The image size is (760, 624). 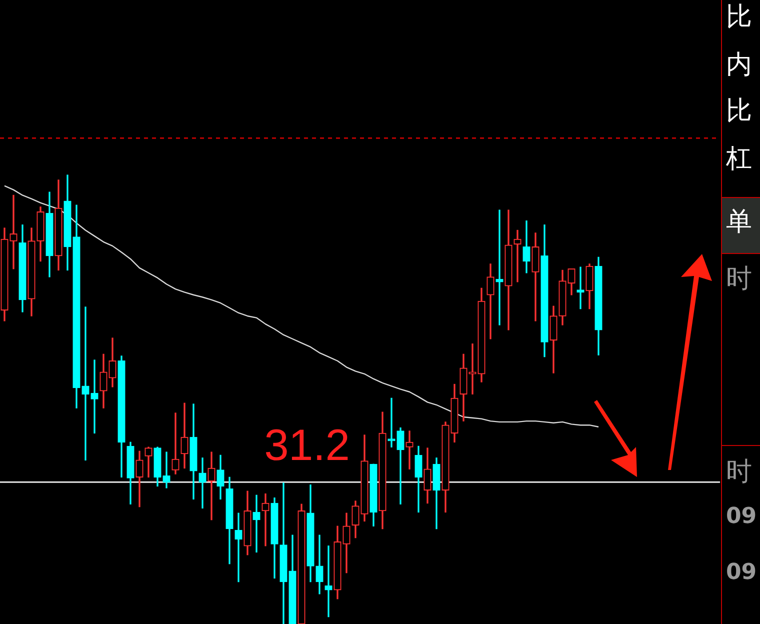 What do you see at coordinates (307, 445) in the screenshot?
I see `annotation: 31.2` at bounding box center [307, 445].